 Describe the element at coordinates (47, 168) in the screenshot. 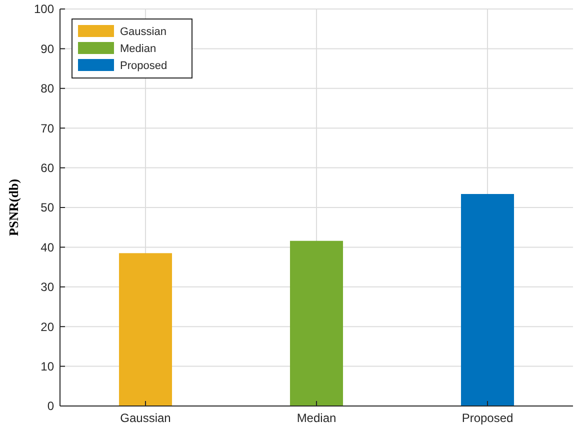

I see `y-tick-label: 60` at that location.